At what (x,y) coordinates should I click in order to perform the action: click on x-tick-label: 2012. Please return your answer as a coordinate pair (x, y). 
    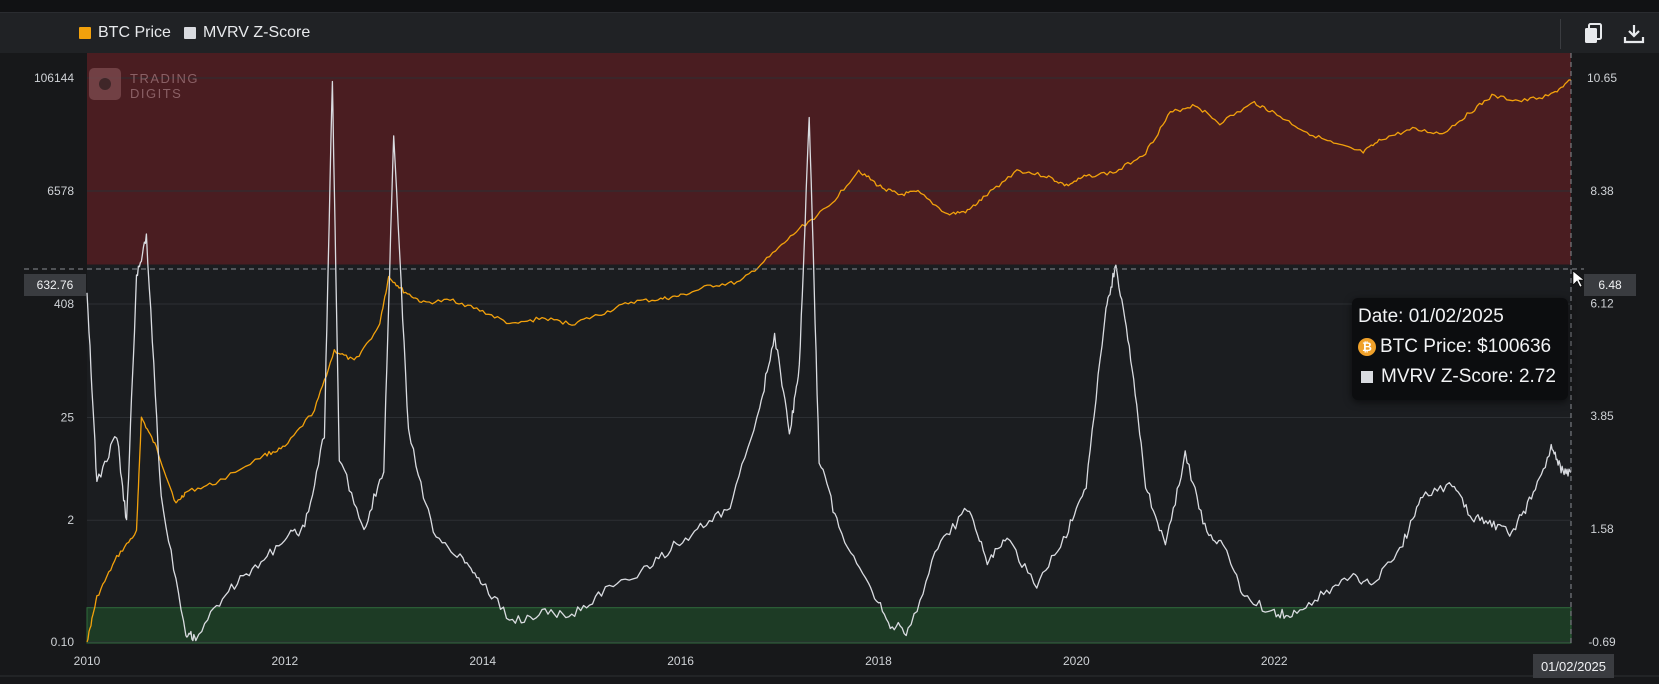
    Looking at the image, I should click on (285, 661).